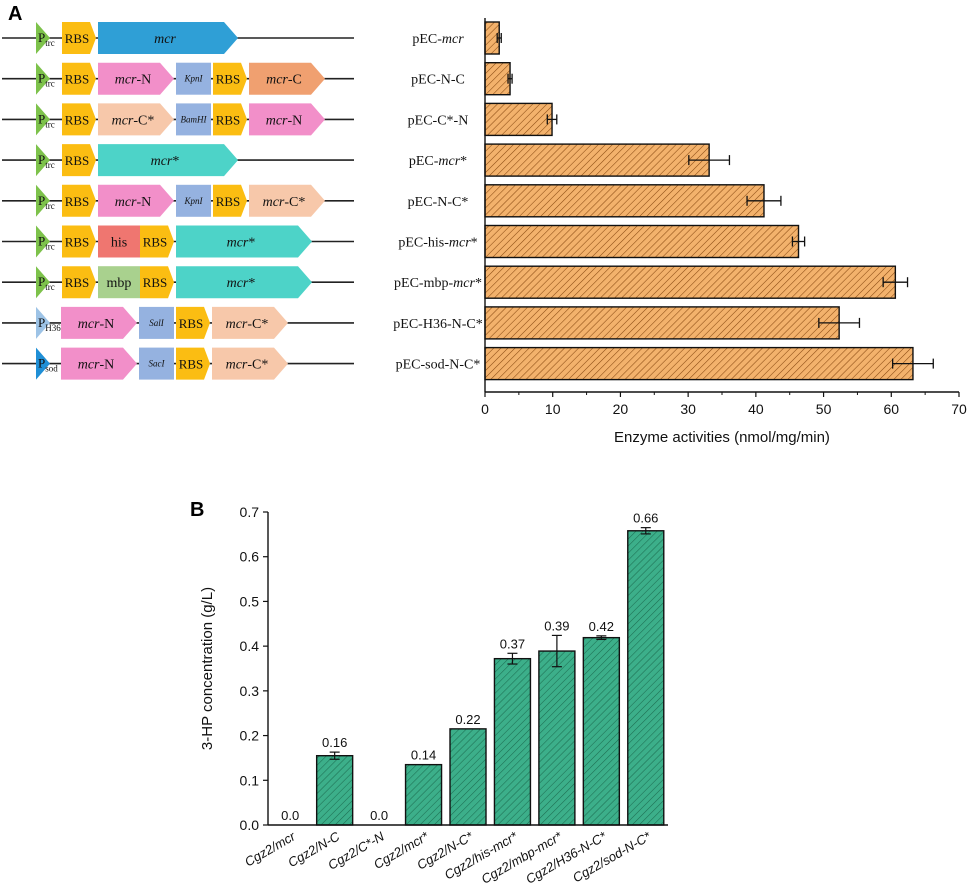  What do you see at coordinates (193, 119) in the screenshot?
I see `restriction-site: BamHI` at bounding box center [193, 119].